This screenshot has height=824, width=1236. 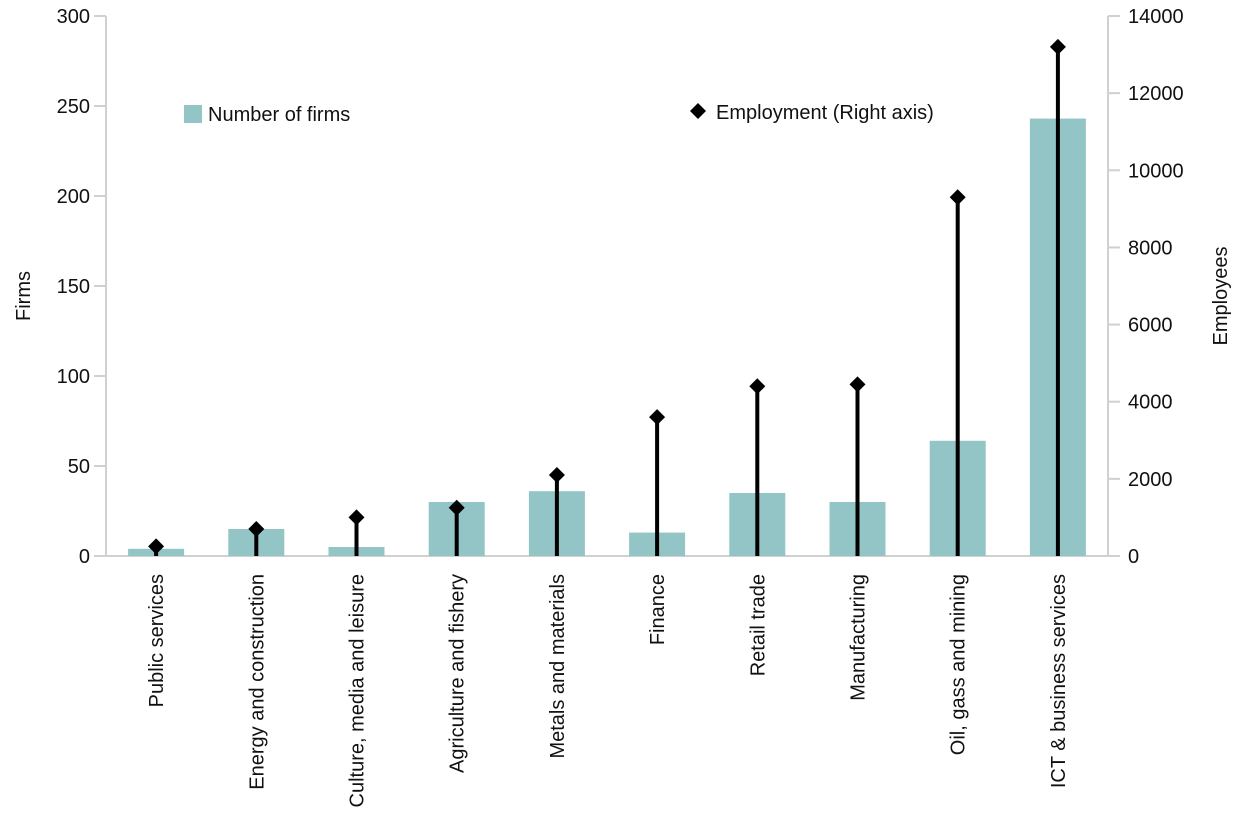 What do you see at coordinates (658, 609) in the screenshot?
I see `category-label: Finance` at bounding box center [658, 609].